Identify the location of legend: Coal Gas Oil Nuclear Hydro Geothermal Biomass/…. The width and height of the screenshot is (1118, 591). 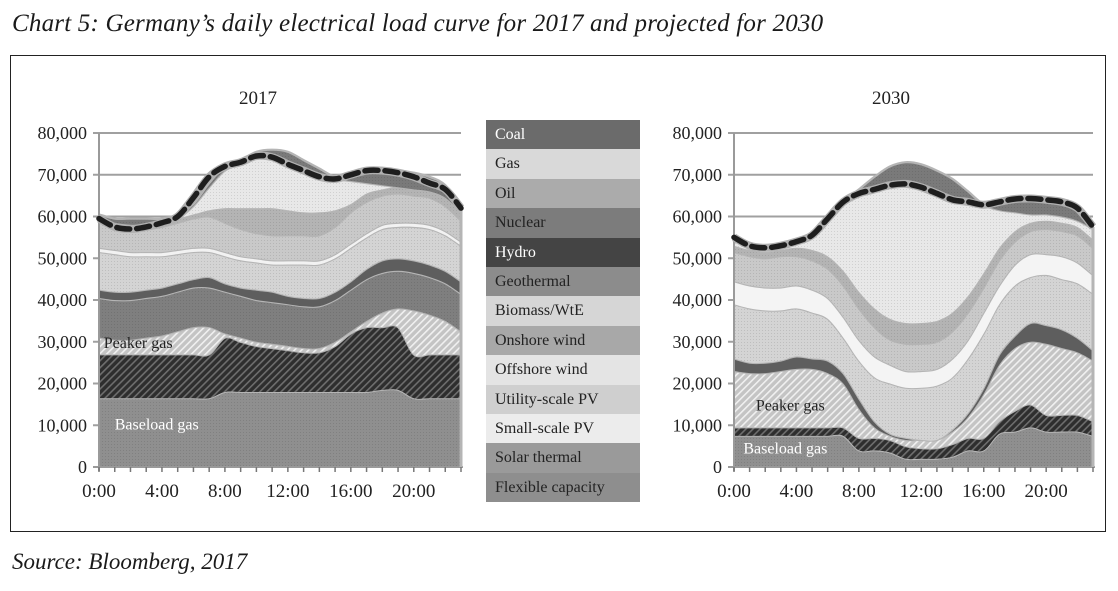
(563, 311).